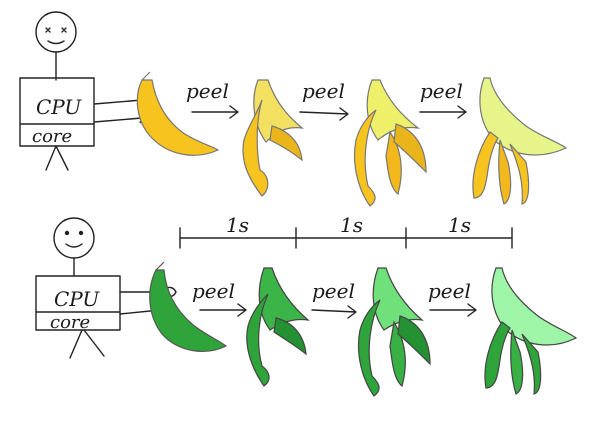 The image size is (590, 422). What do you see at coordinates (207, 91) in the screenshot?
I see `peel-label-row1-1: peel` at bounding box center [207, 91].